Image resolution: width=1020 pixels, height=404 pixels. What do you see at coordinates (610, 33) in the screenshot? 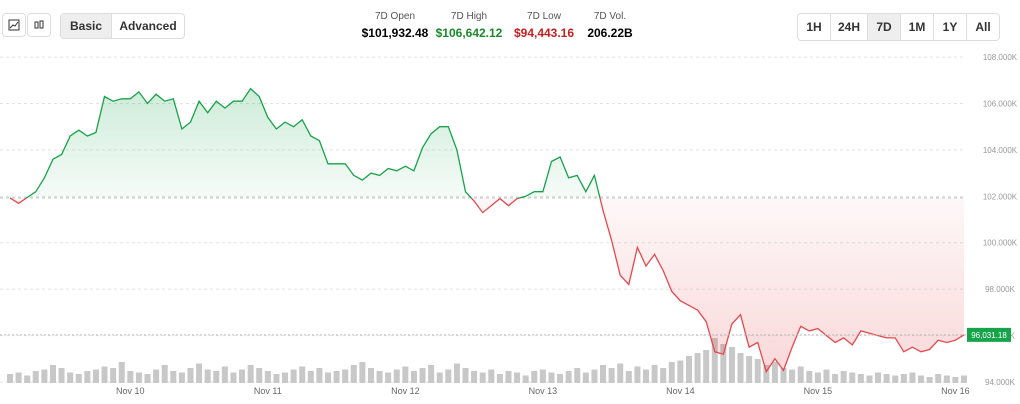
I see `stat-value: 206.22B` at bounding box center [610, 33].